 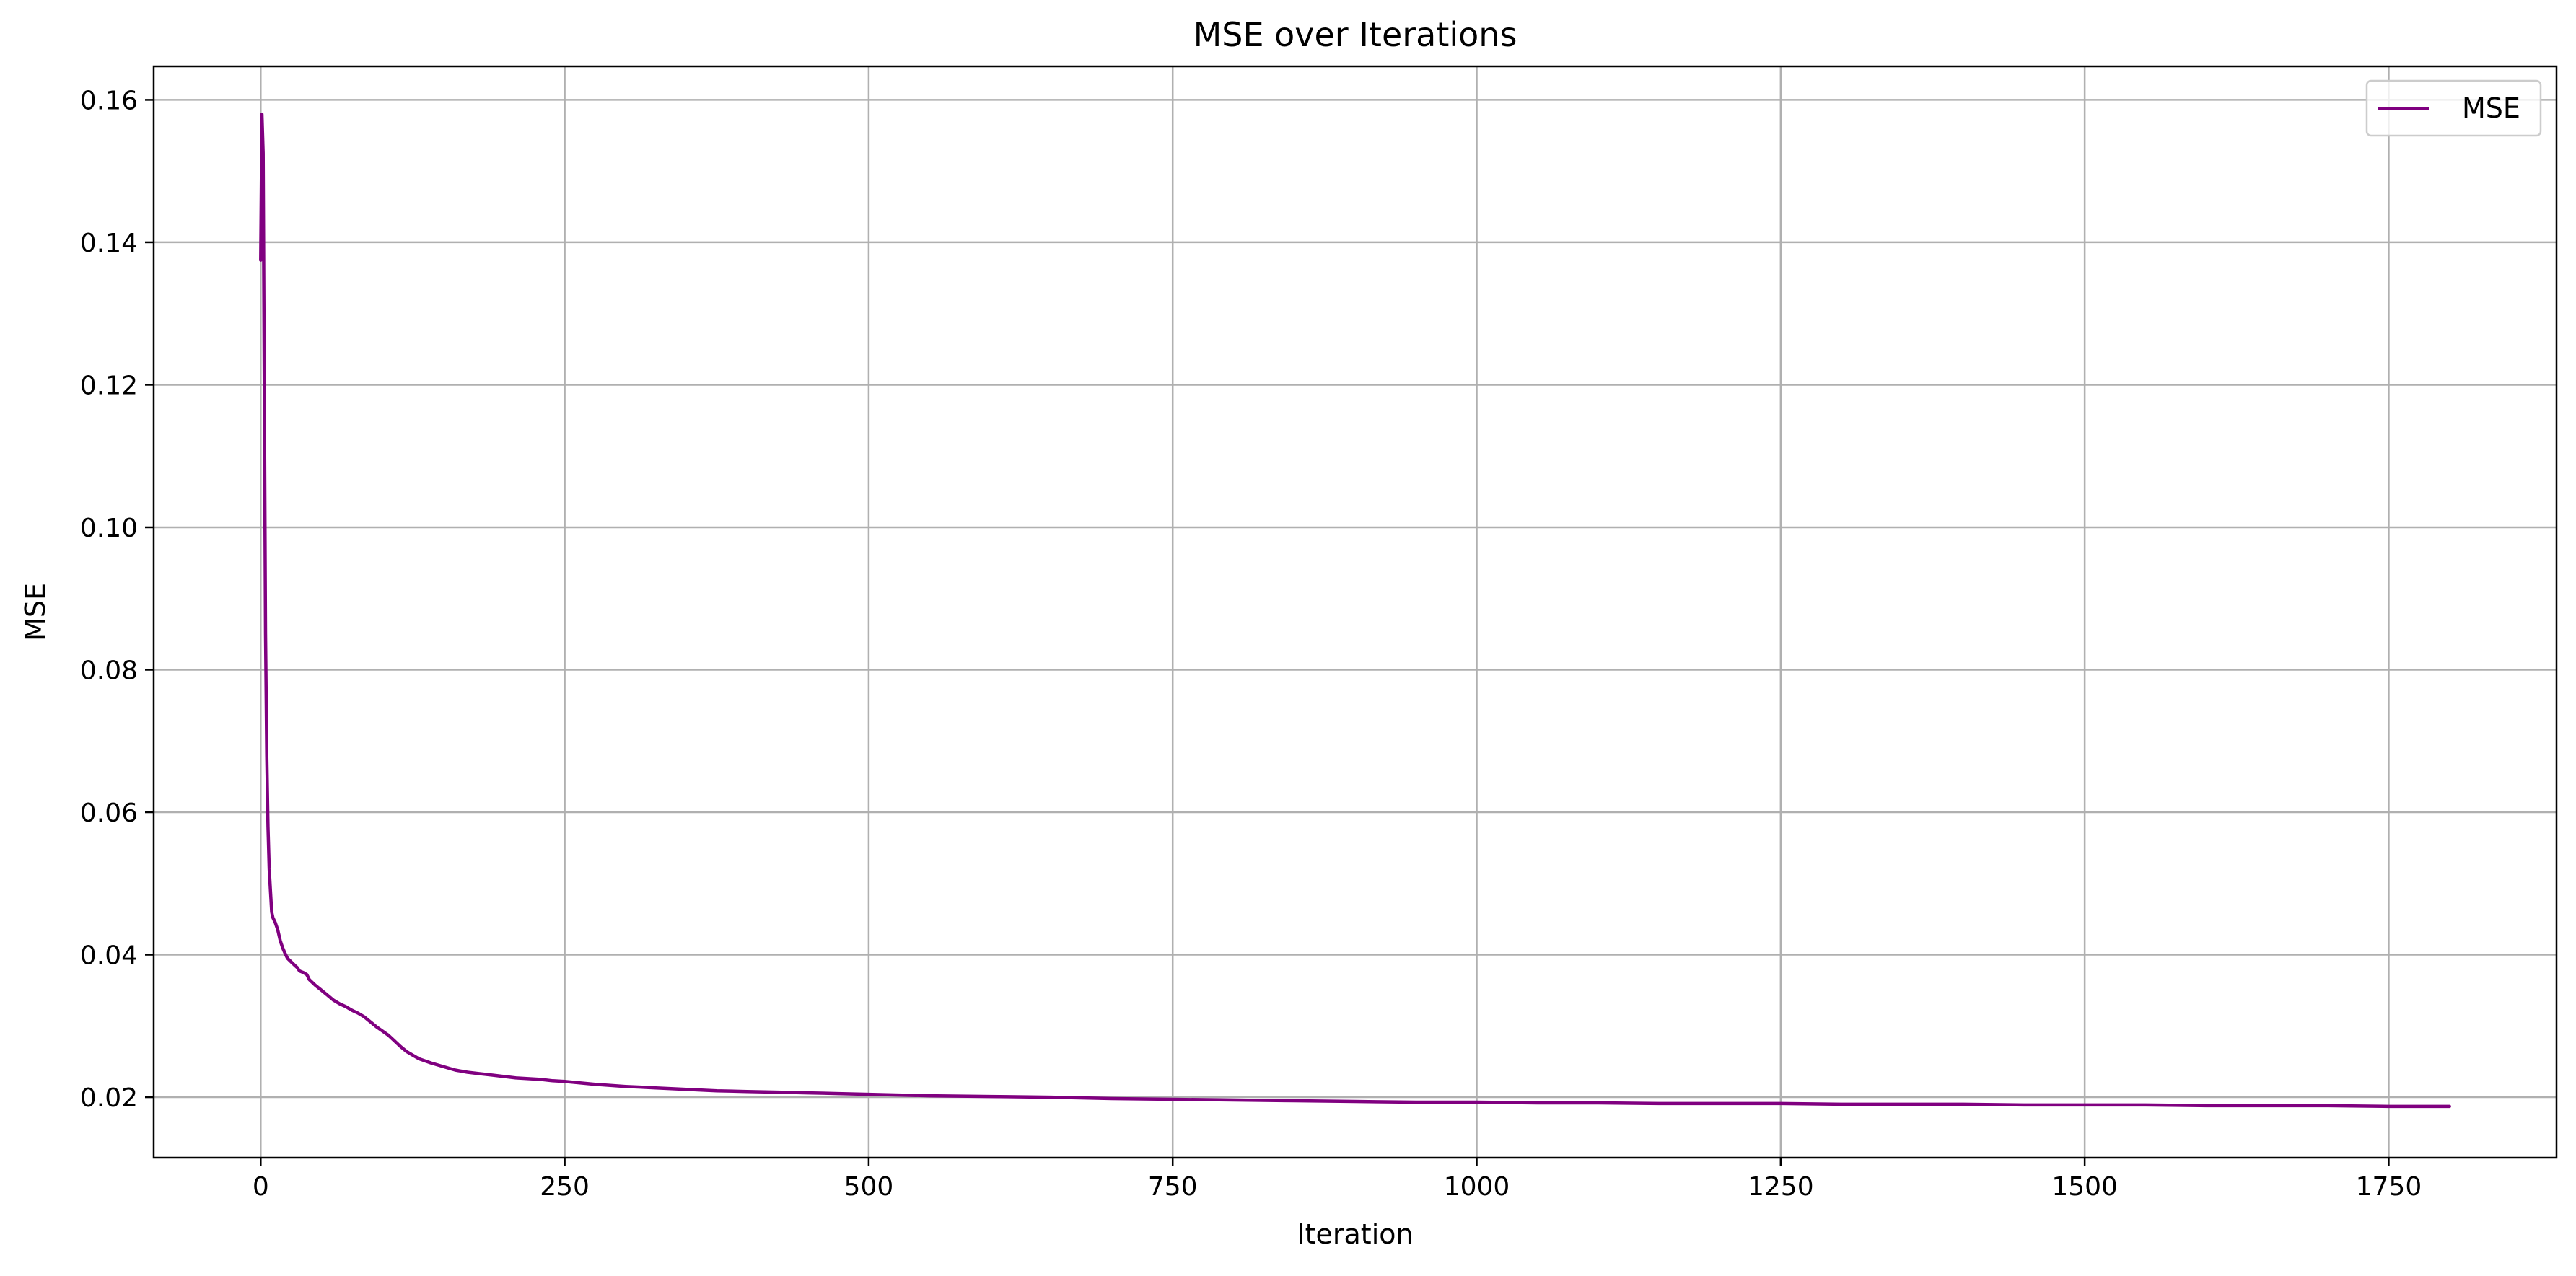 What do you see at coordinates (565, 1187) in the screenshot?
I see `x-tick-label: 250` at bounding box center [565, 1187].